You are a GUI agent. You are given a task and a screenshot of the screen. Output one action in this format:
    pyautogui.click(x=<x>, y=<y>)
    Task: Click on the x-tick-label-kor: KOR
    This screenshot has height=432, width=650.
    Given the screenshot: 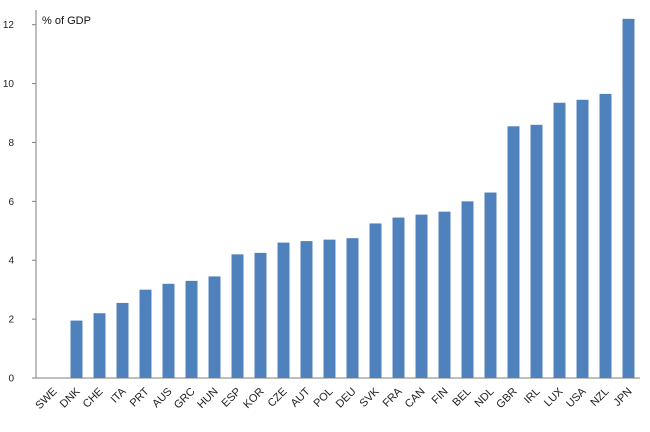 What is the action you would take?
    pyautogui.click(x=253, y=398)
    